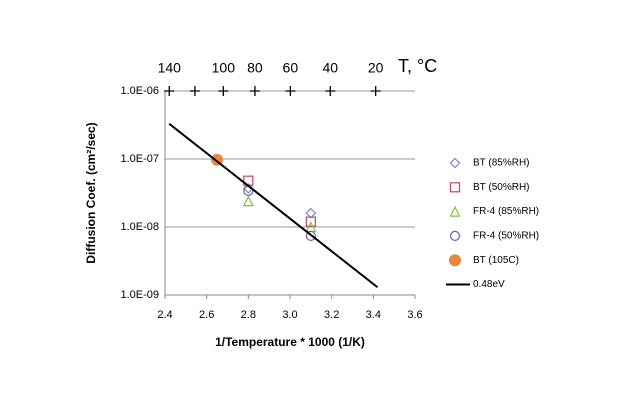  I want to click on legend-label: BT (105C), so click(496, 260).